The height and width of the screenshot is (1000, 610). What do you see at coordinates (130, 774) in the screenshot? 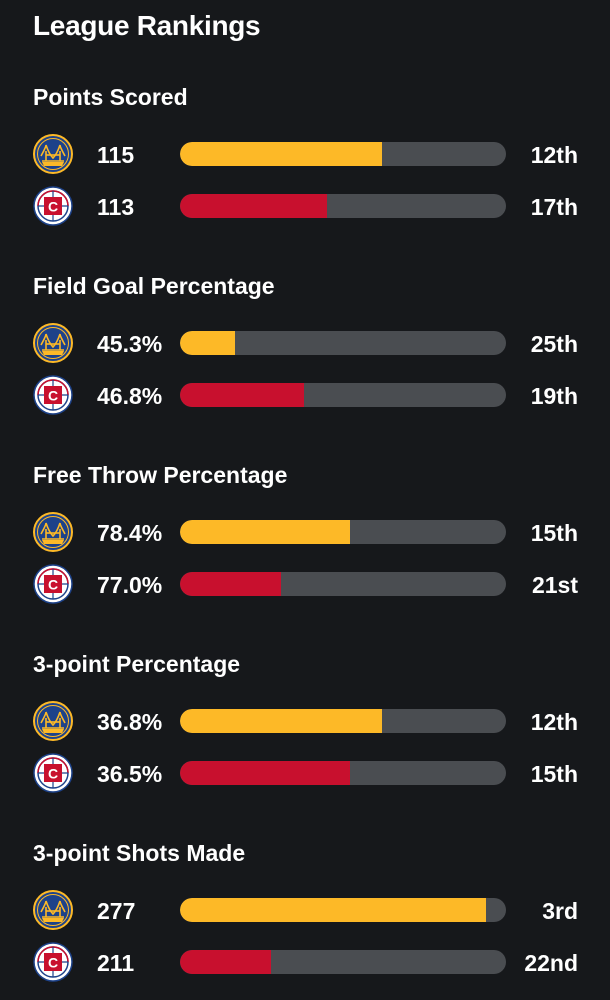
I see `stat-value: 36.5%` at bounding box center [130, 774].